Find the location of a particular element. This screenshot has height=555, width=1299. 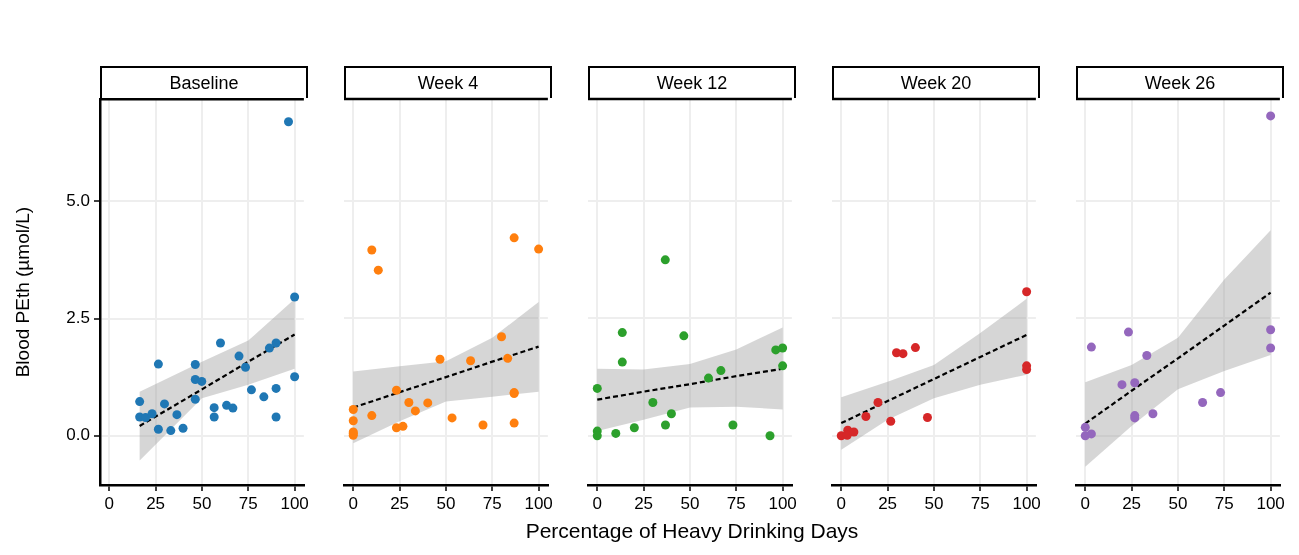

line-series is located at coordinates (217, 380).